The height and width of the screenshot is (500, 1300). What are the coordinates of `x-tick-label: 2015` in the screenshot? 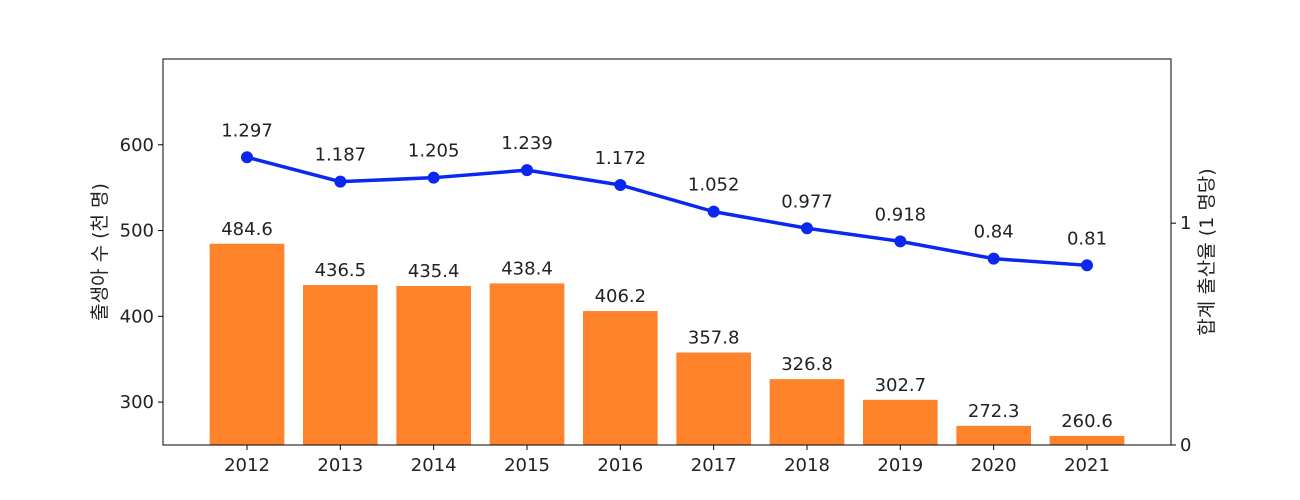 It's located at (527, 465).